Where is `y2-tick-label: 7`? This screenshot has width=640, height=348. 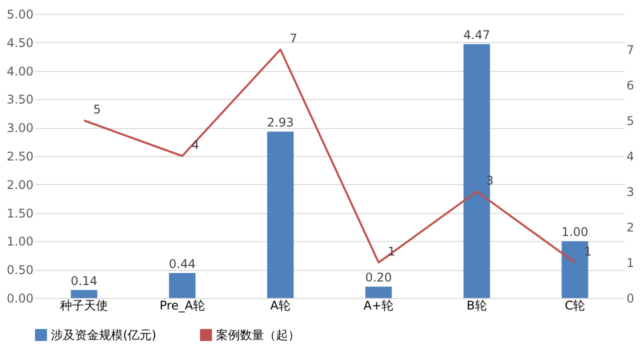
y2-tick-label: 7 is located at coordinates (630, 50).